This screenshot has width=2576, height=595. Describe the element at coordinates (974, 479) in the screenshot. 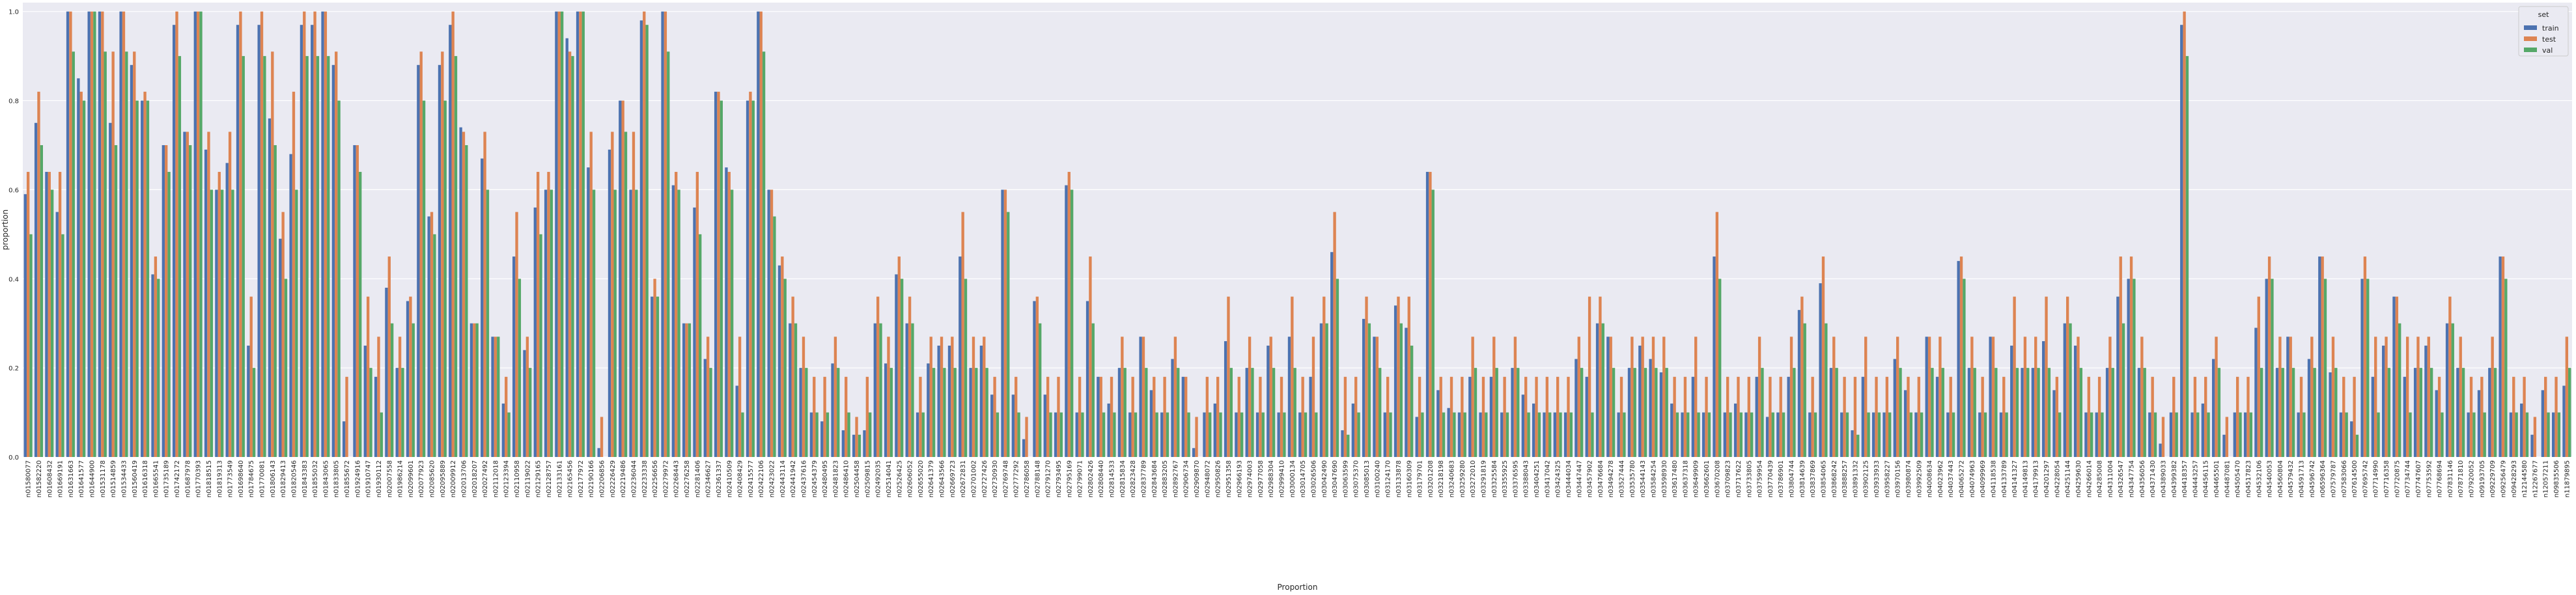

I see `x-tick-label: n02701002` at that location.